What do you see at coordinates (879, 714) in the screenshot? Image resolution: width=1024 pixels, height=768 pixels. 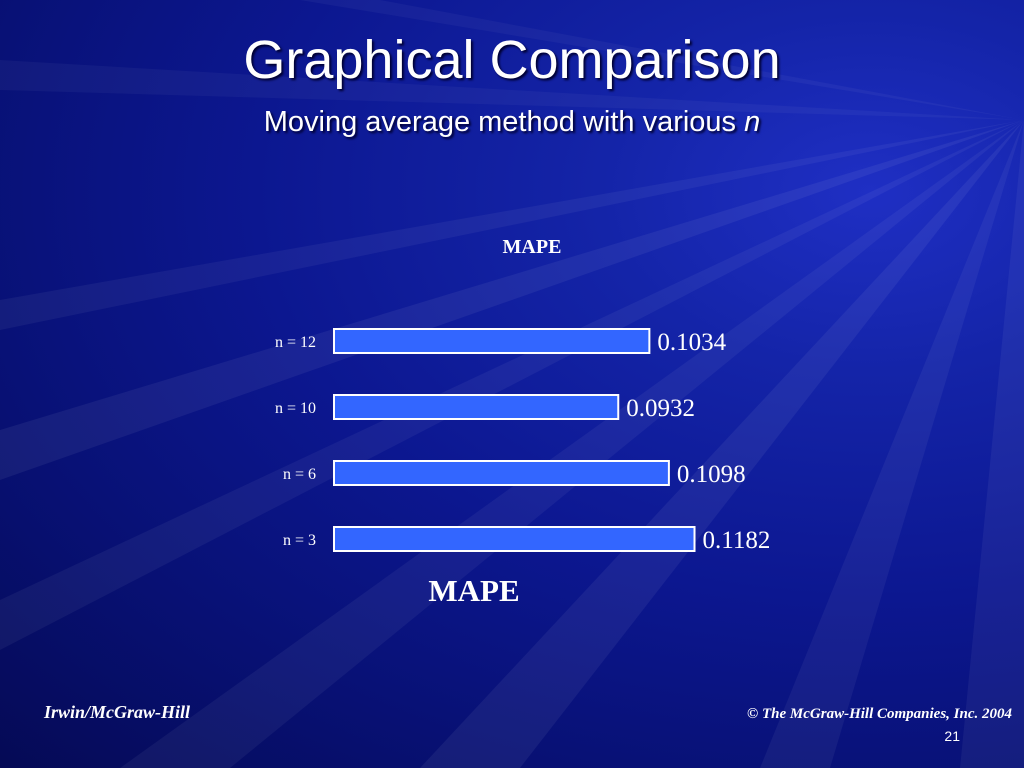 I see `footer-copyright: © The McGraw-Hill Companies, Inc. 2004` at bounding box center [879, 714].